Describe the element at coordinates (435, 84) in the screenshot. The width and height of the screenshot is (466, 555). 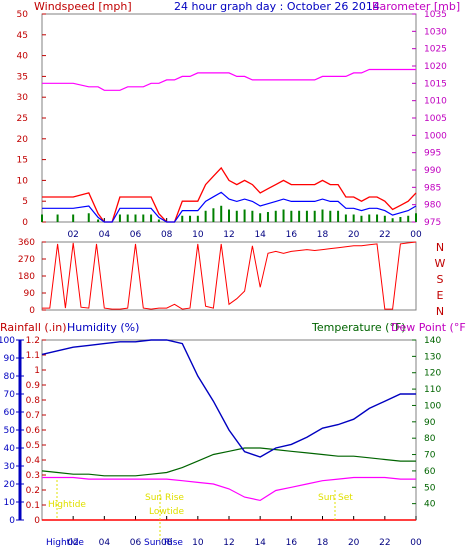
I see `wind-right-tick-label: 1015` at that location.